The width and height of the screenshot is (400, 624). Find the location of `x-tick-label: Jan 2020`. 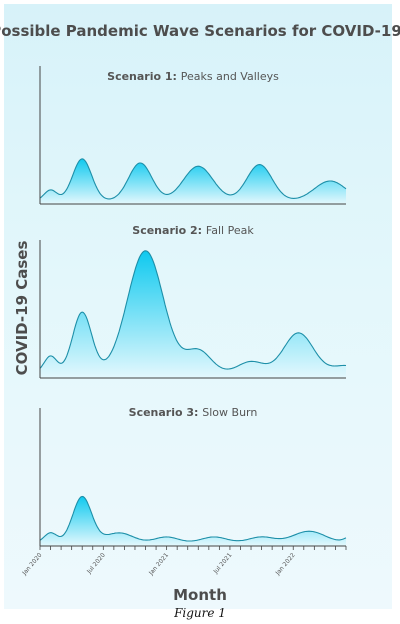

x-tick-label: Jan 2020 is located at coordinates (32, 565).